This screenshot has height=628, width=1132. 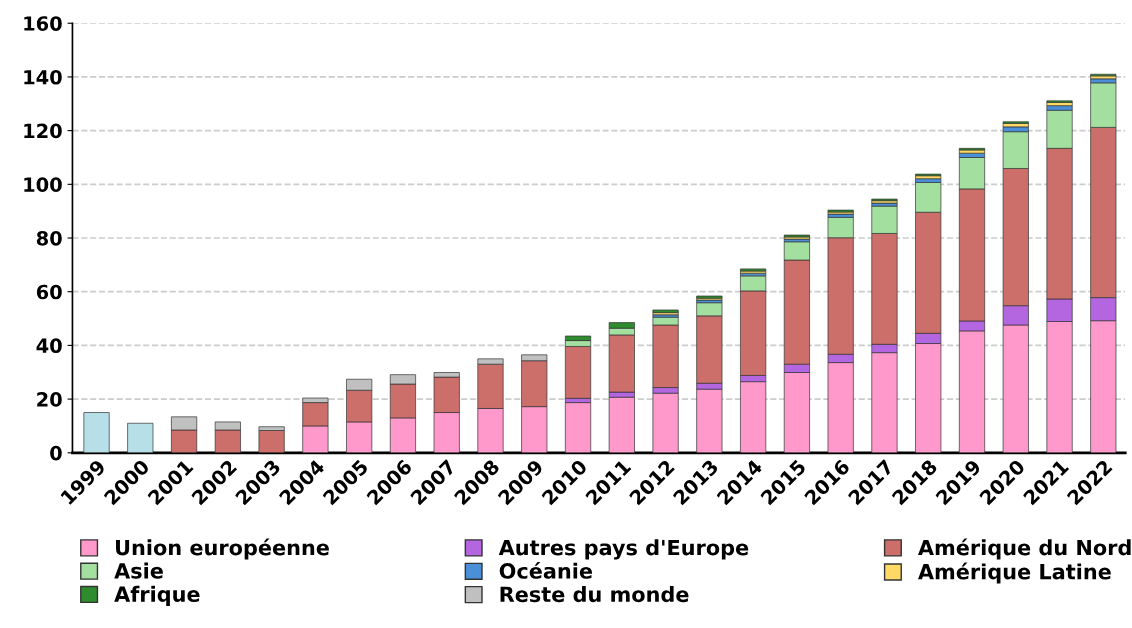 What do you see at coordinates (49, 238) in the screenshot?
I see `y-tick-label: 80` at bounding box center [49, 238].